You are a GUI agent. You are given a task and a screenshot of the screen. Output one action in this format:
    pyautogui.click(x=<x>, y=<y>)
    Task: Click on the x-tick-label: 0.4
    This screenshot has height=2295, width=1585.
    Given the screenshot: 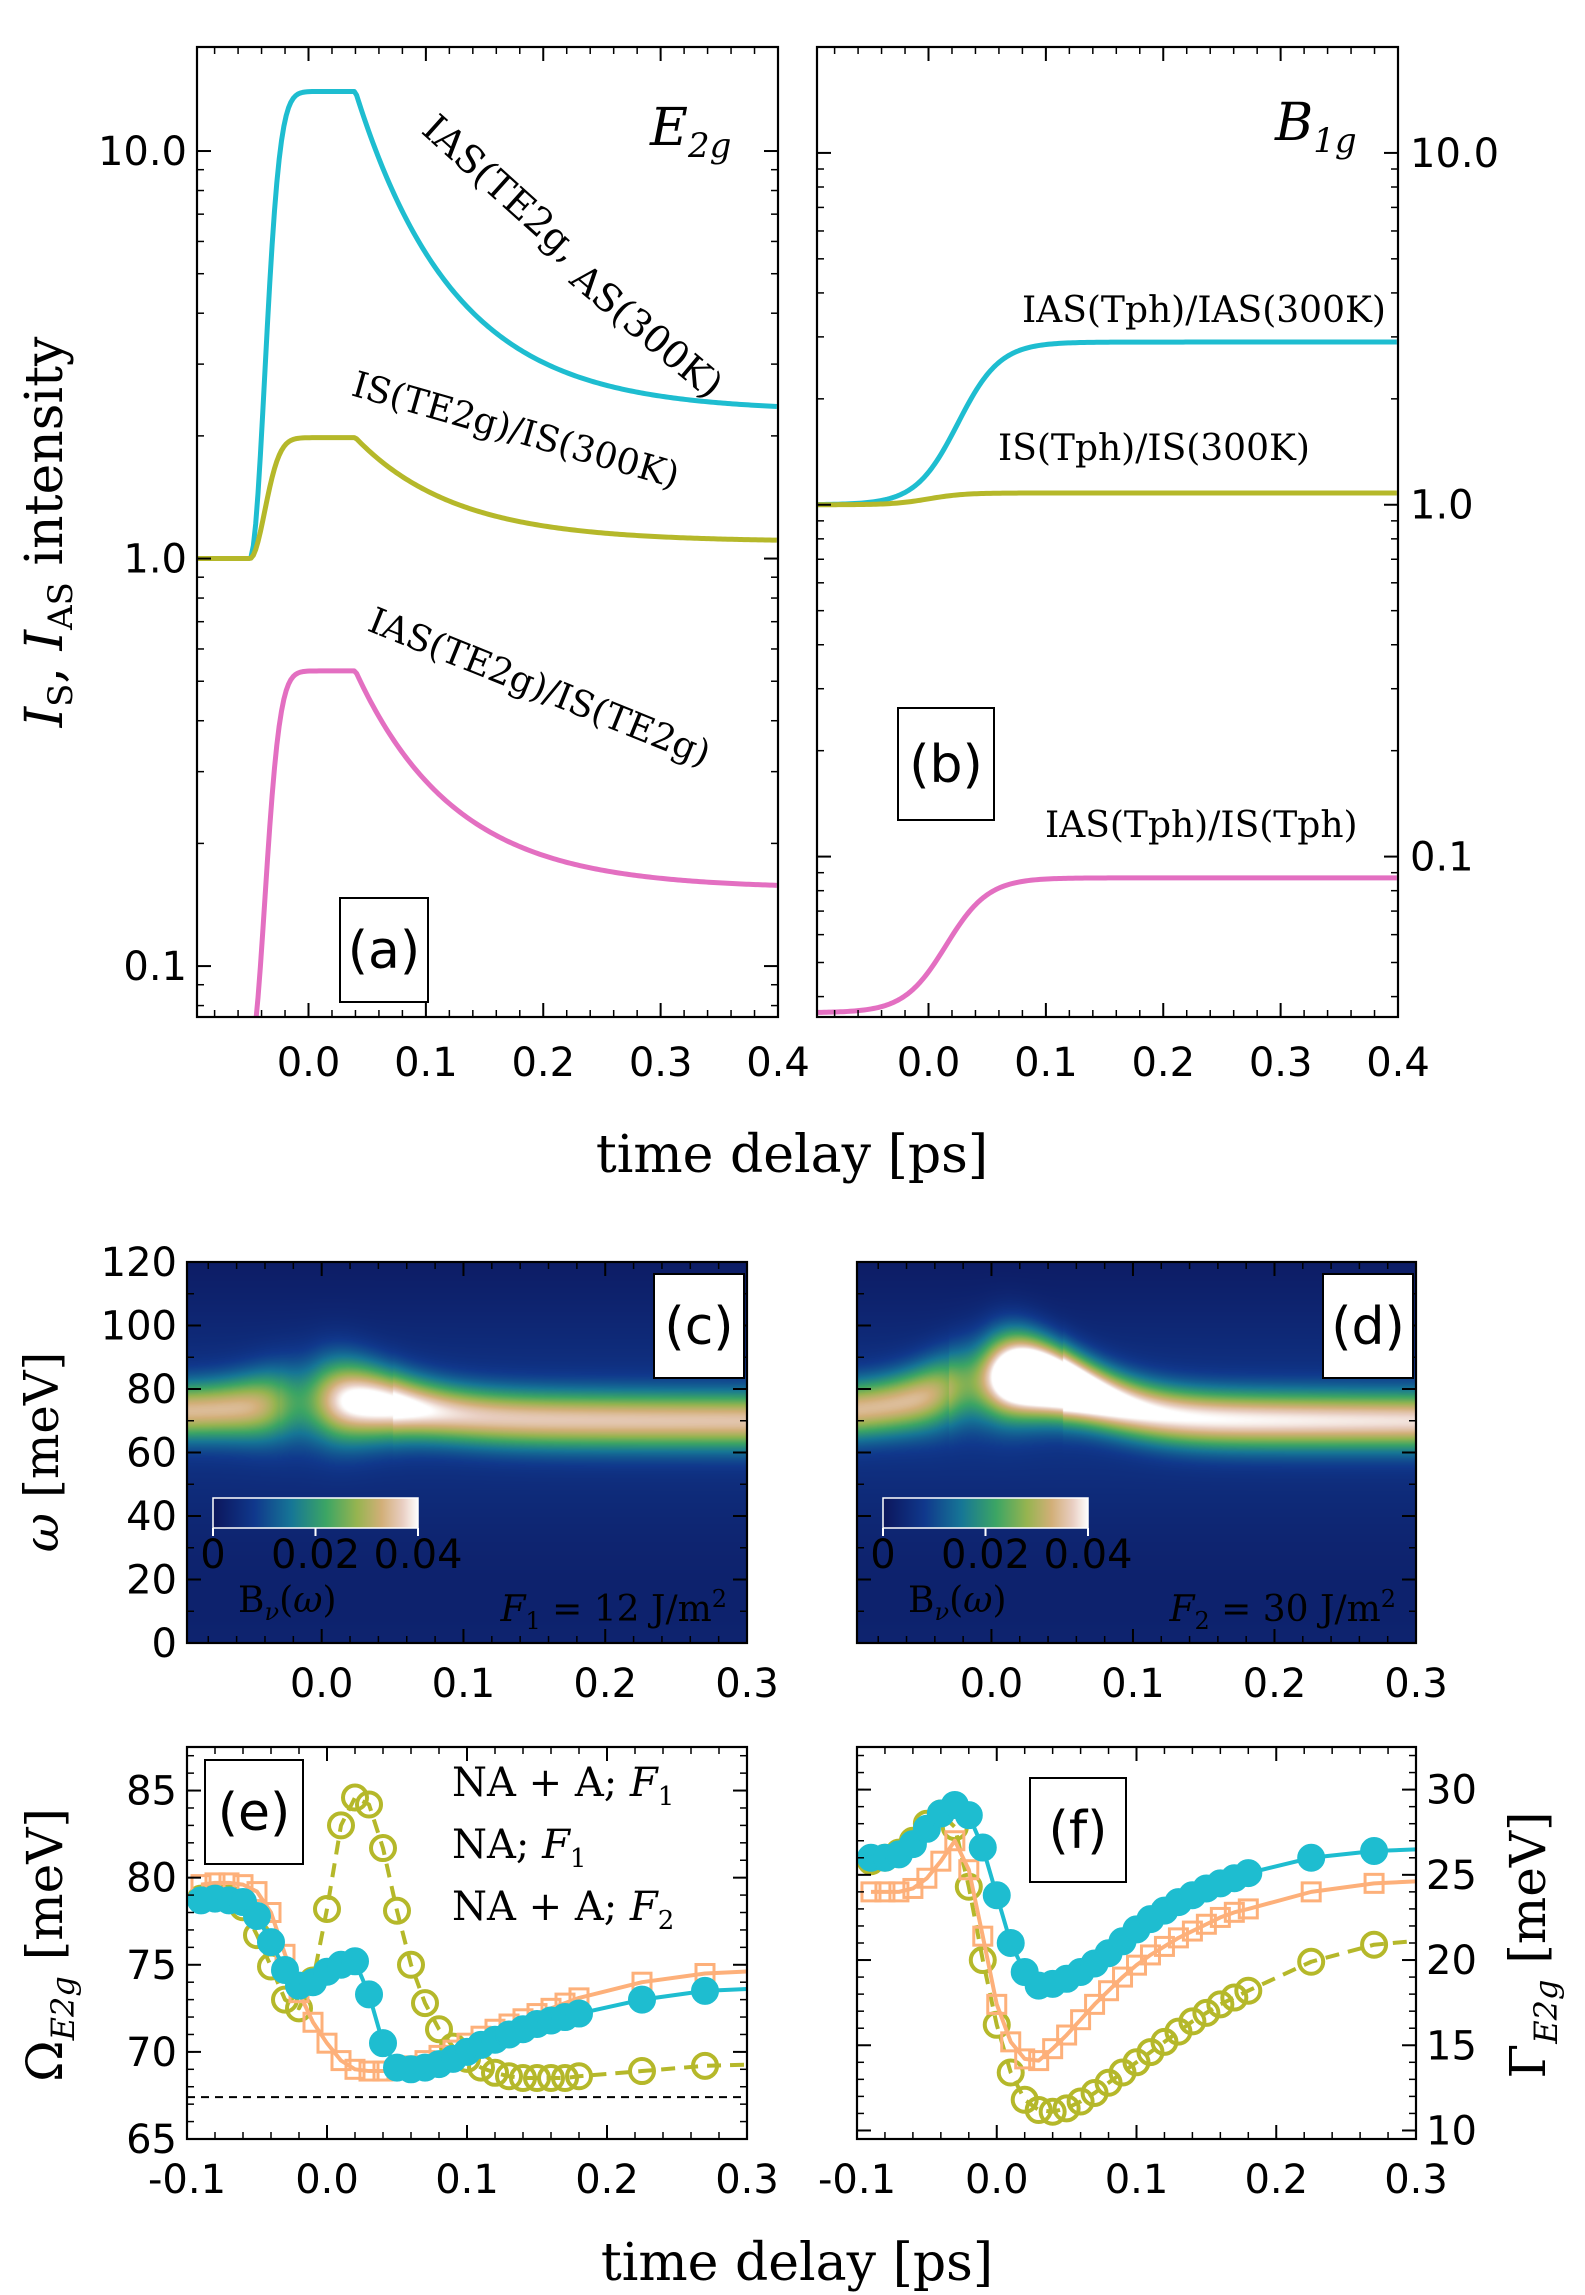 What is the action you would take?
    pyautogui.click(x=778, y=1063)
    